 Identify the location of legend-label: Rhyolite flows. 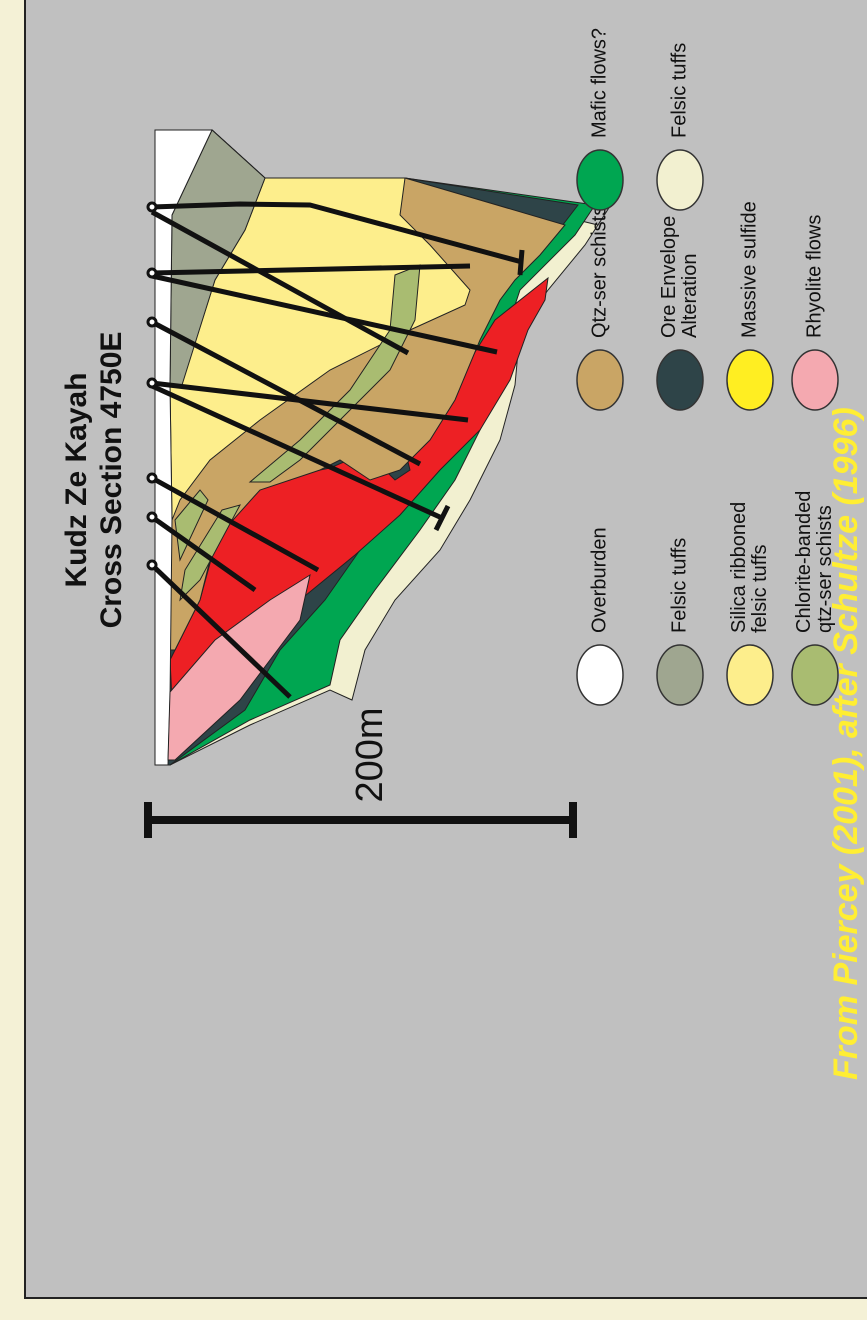
(814, 276).